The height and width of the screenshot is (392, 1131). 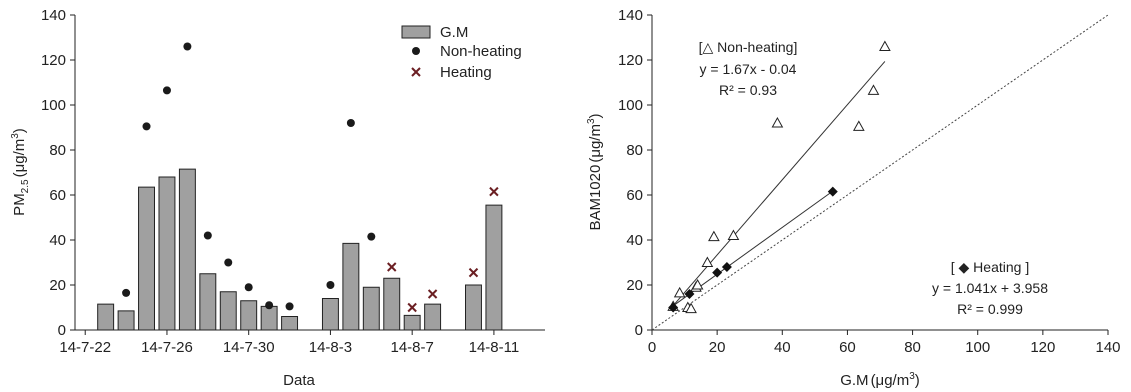 What do you see at coordinates (330, 347) in the screenshot?
I see `left-x-tick-label: 14-8-3` at bounding box center [330, 347].